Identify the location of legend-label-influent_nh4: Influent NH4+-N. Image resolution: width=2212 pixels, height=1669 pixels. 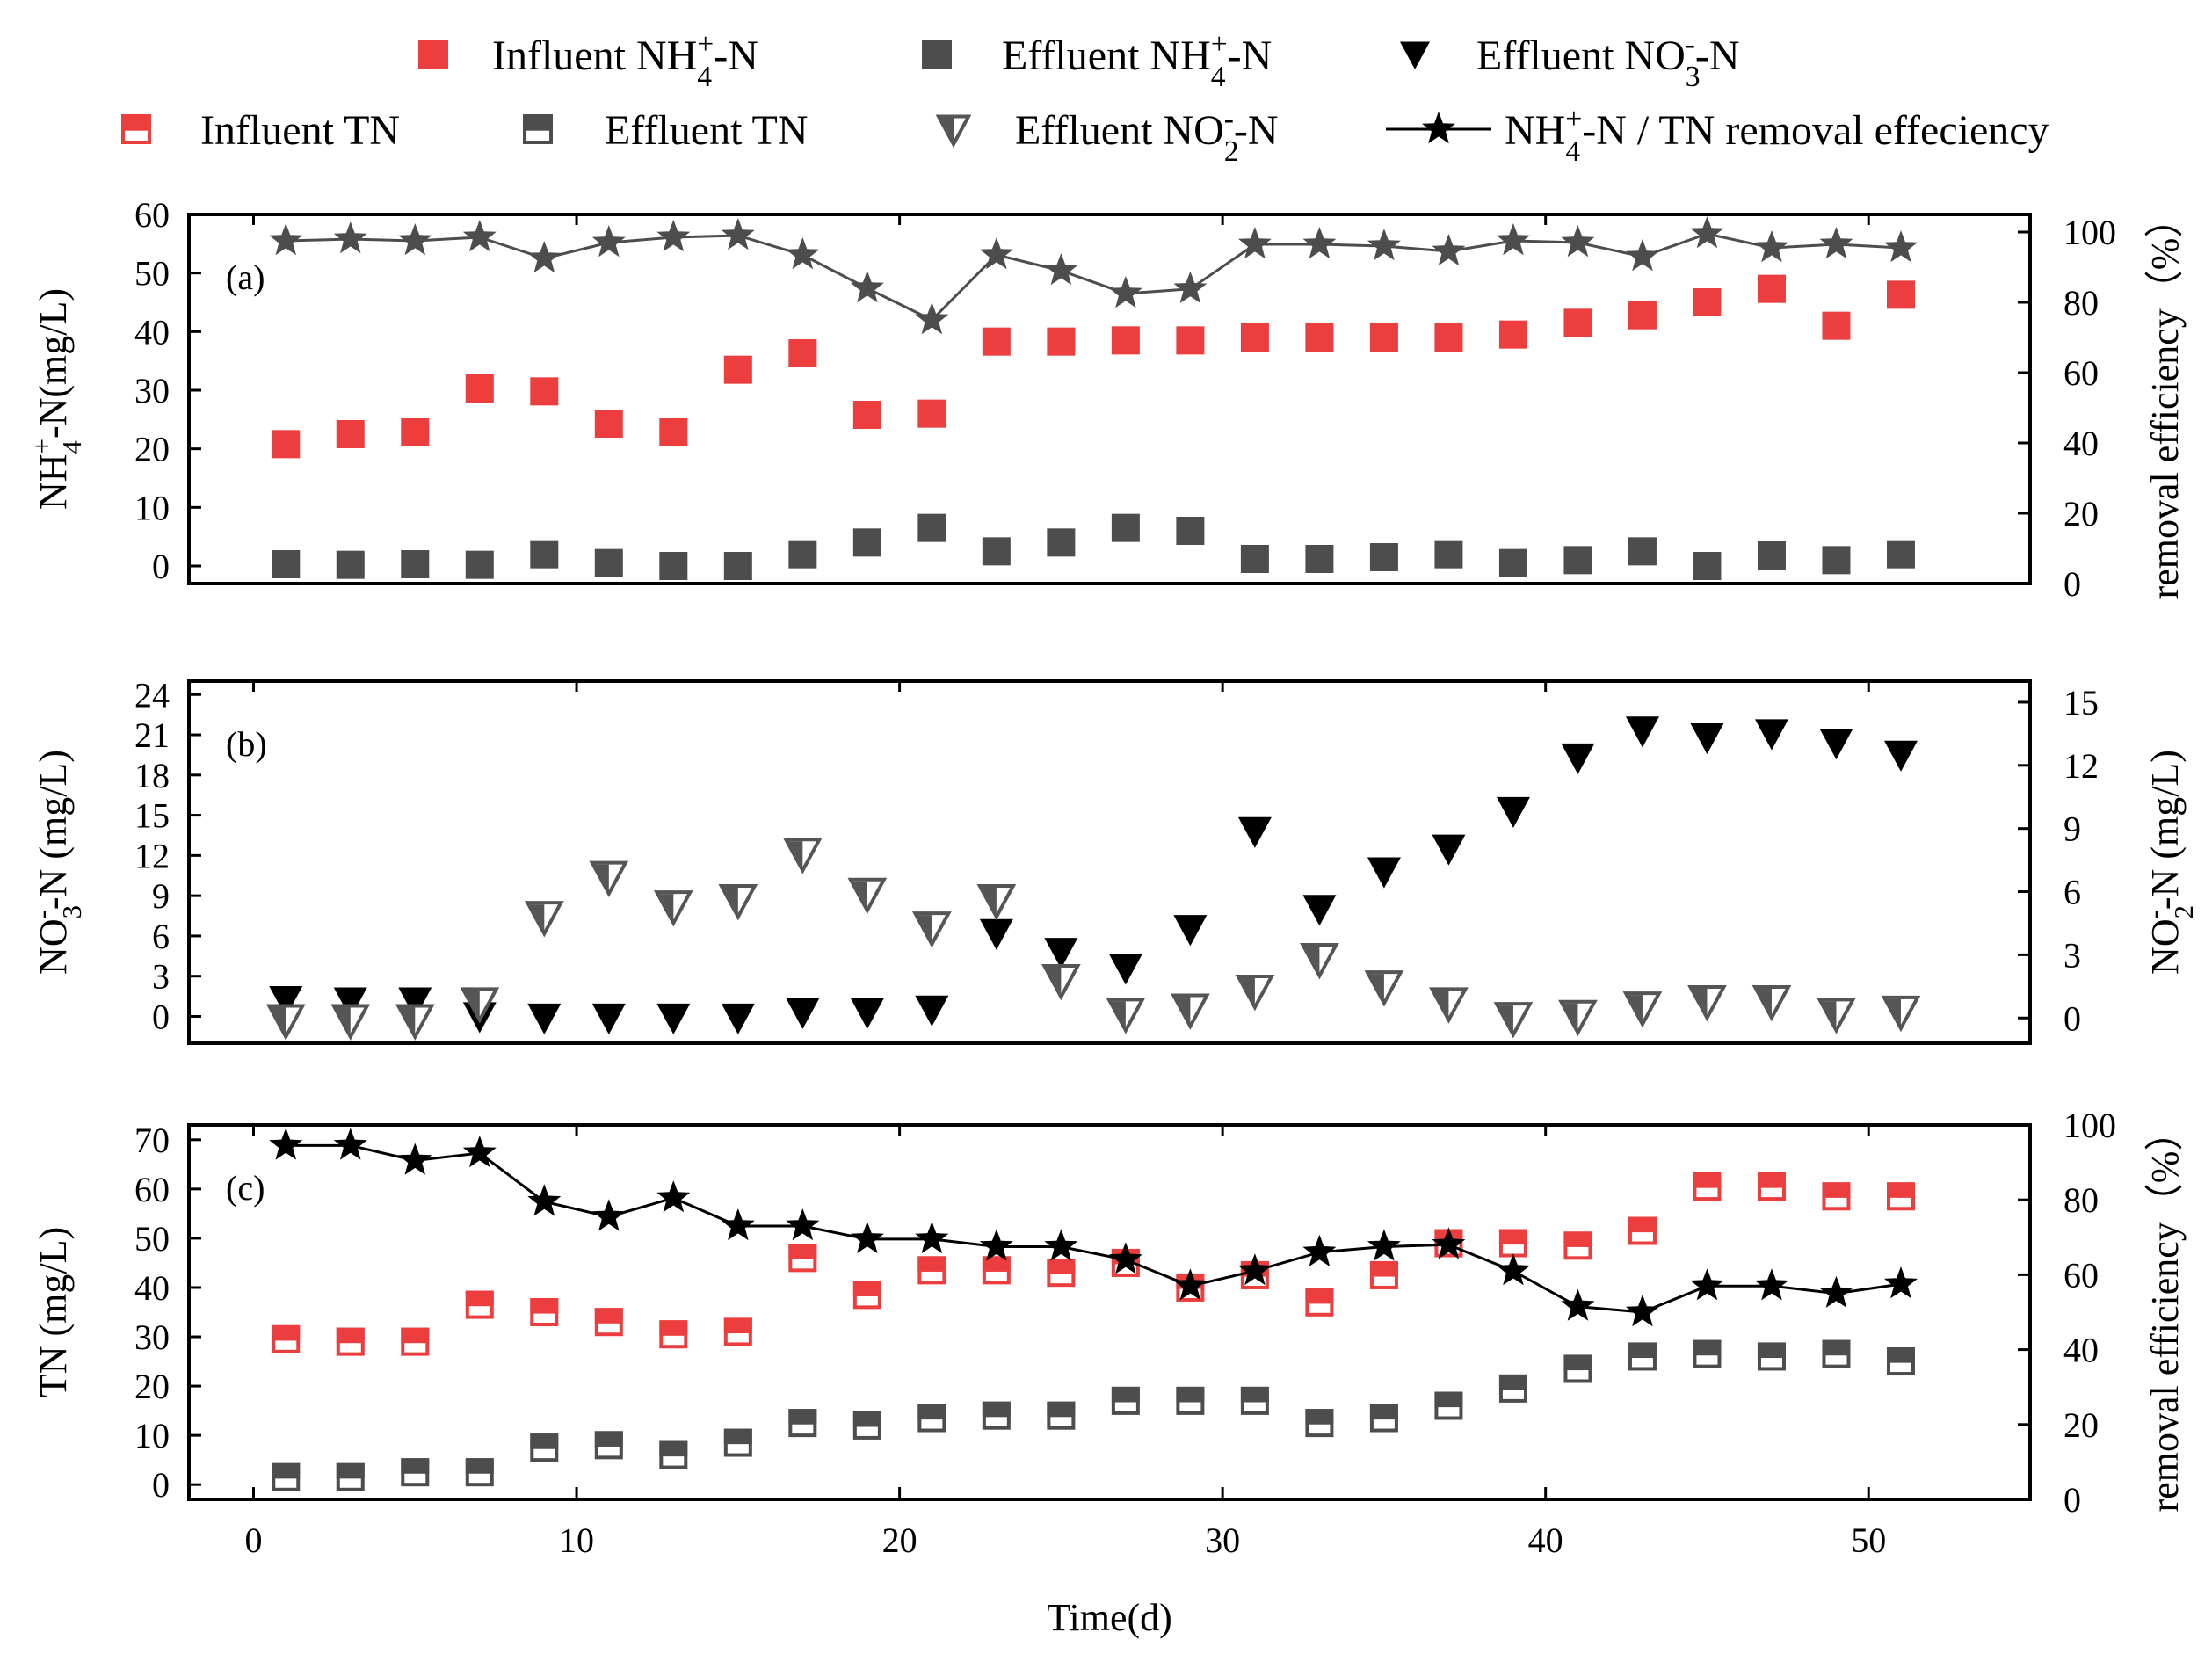
(625, 60).